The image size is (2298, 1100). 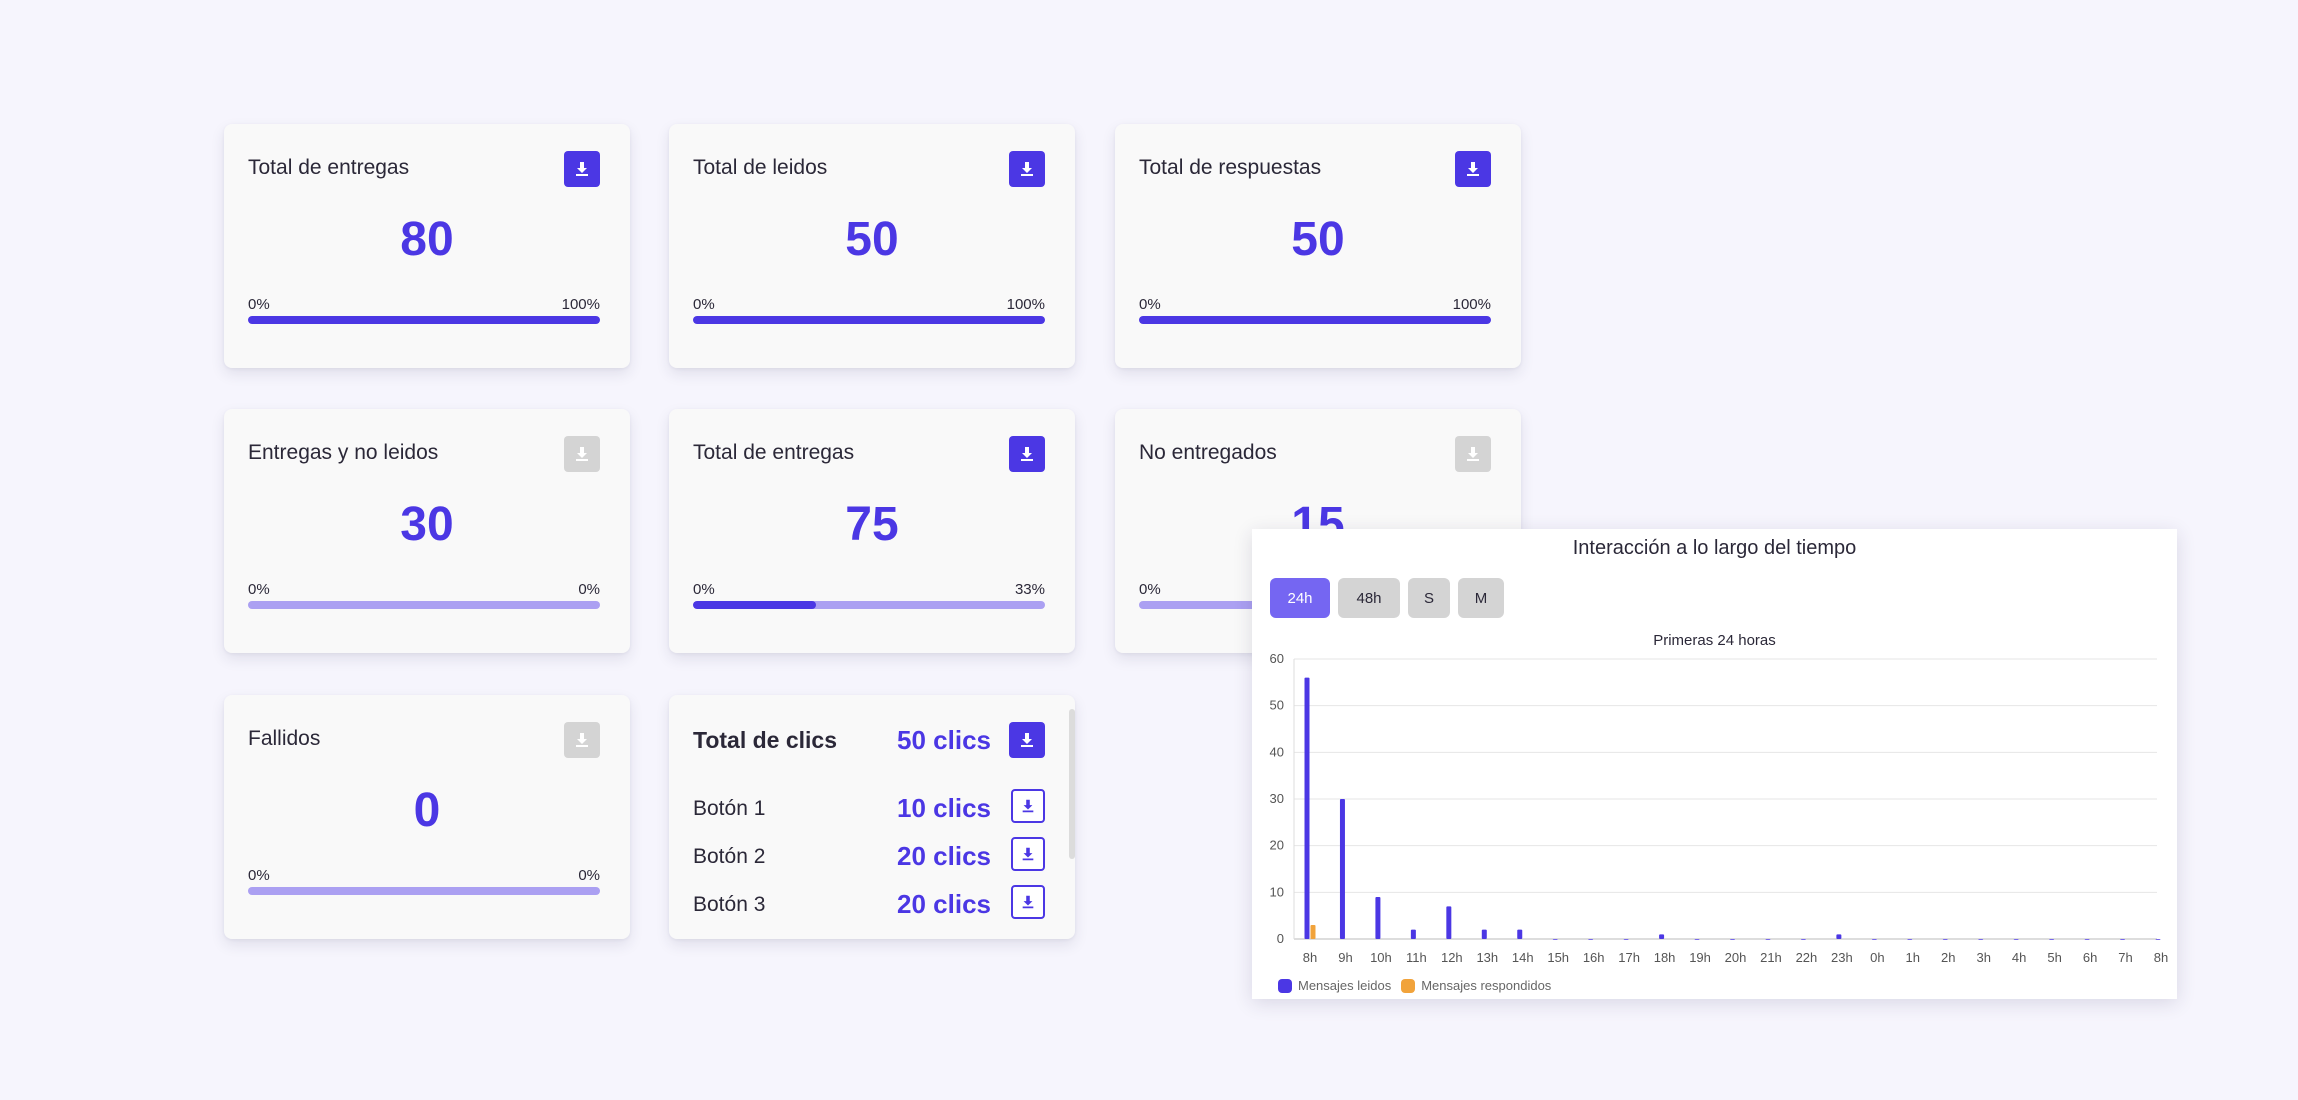 What do you see at coordinates (944, 808) in the screenshot?
I see `clicks-row-value: 10 clics` at bounding box center [944, 808].